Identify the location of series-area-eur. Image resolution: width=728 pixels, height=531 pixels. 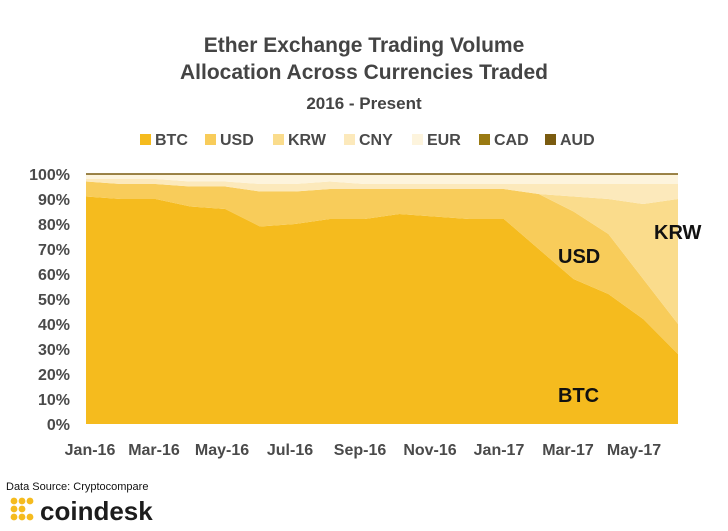
(382, 179).